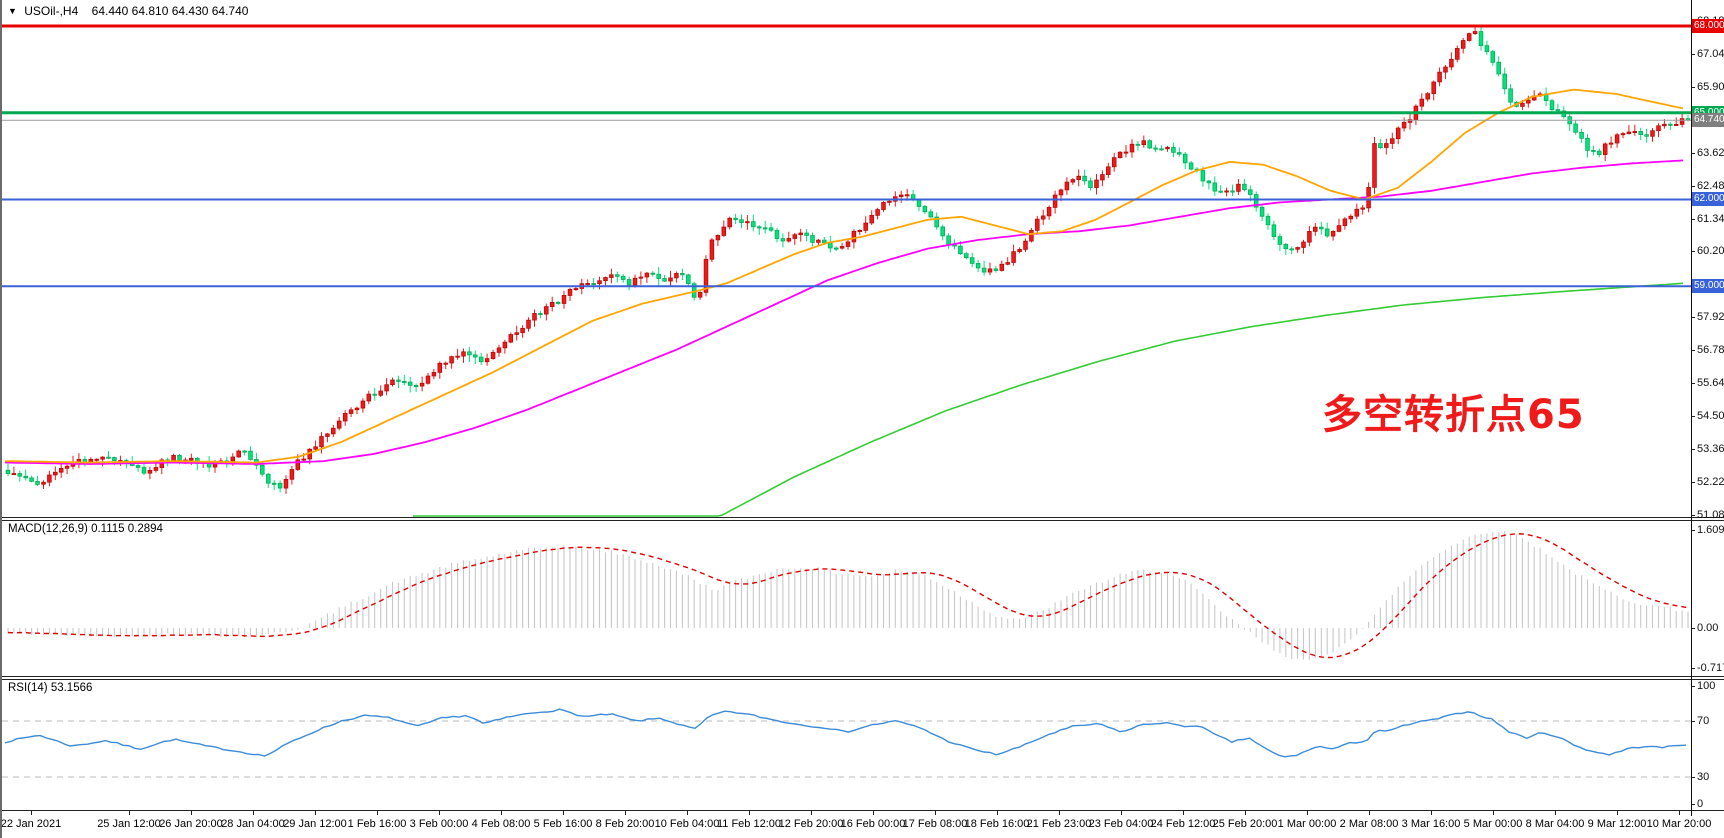  Describe the element at coordinates (1453, 415) in the screenshot. I see `annotation-text: 多空转折点65` at that location.